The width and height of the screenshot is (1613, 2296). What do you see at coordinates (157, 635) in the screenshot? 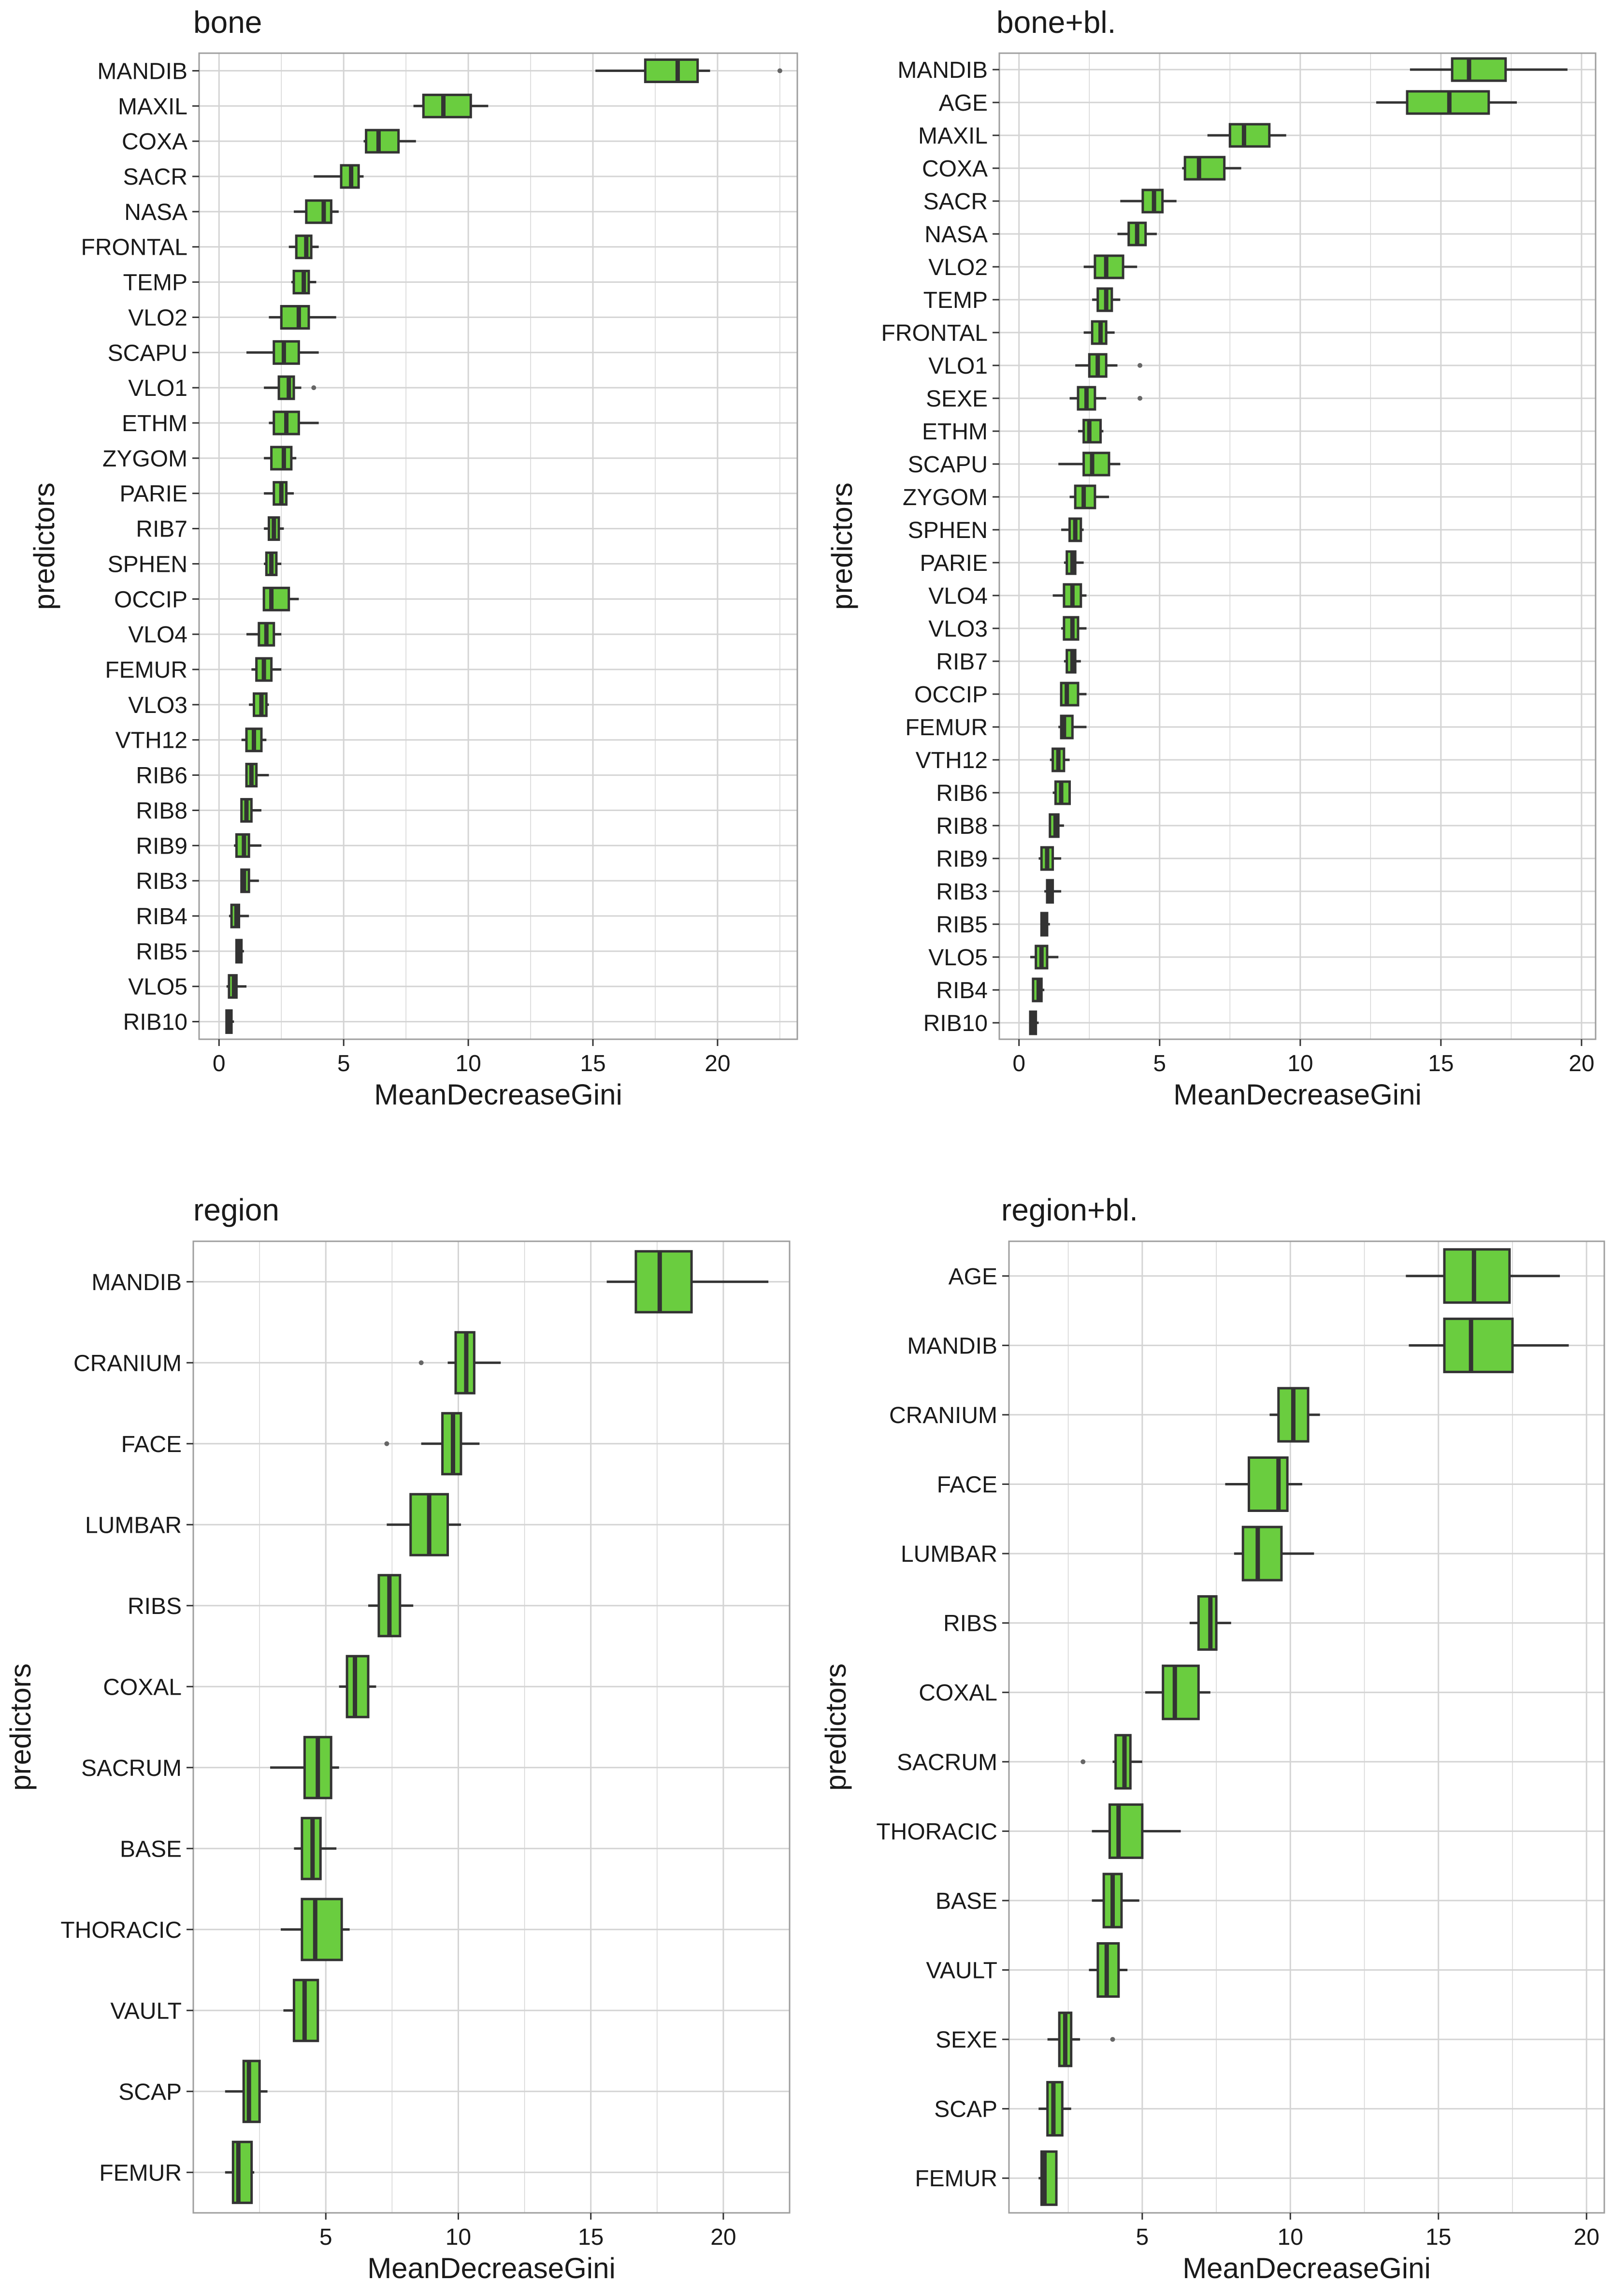
I see `y-tick-label: VLO4` at bounding box center [157, 635].